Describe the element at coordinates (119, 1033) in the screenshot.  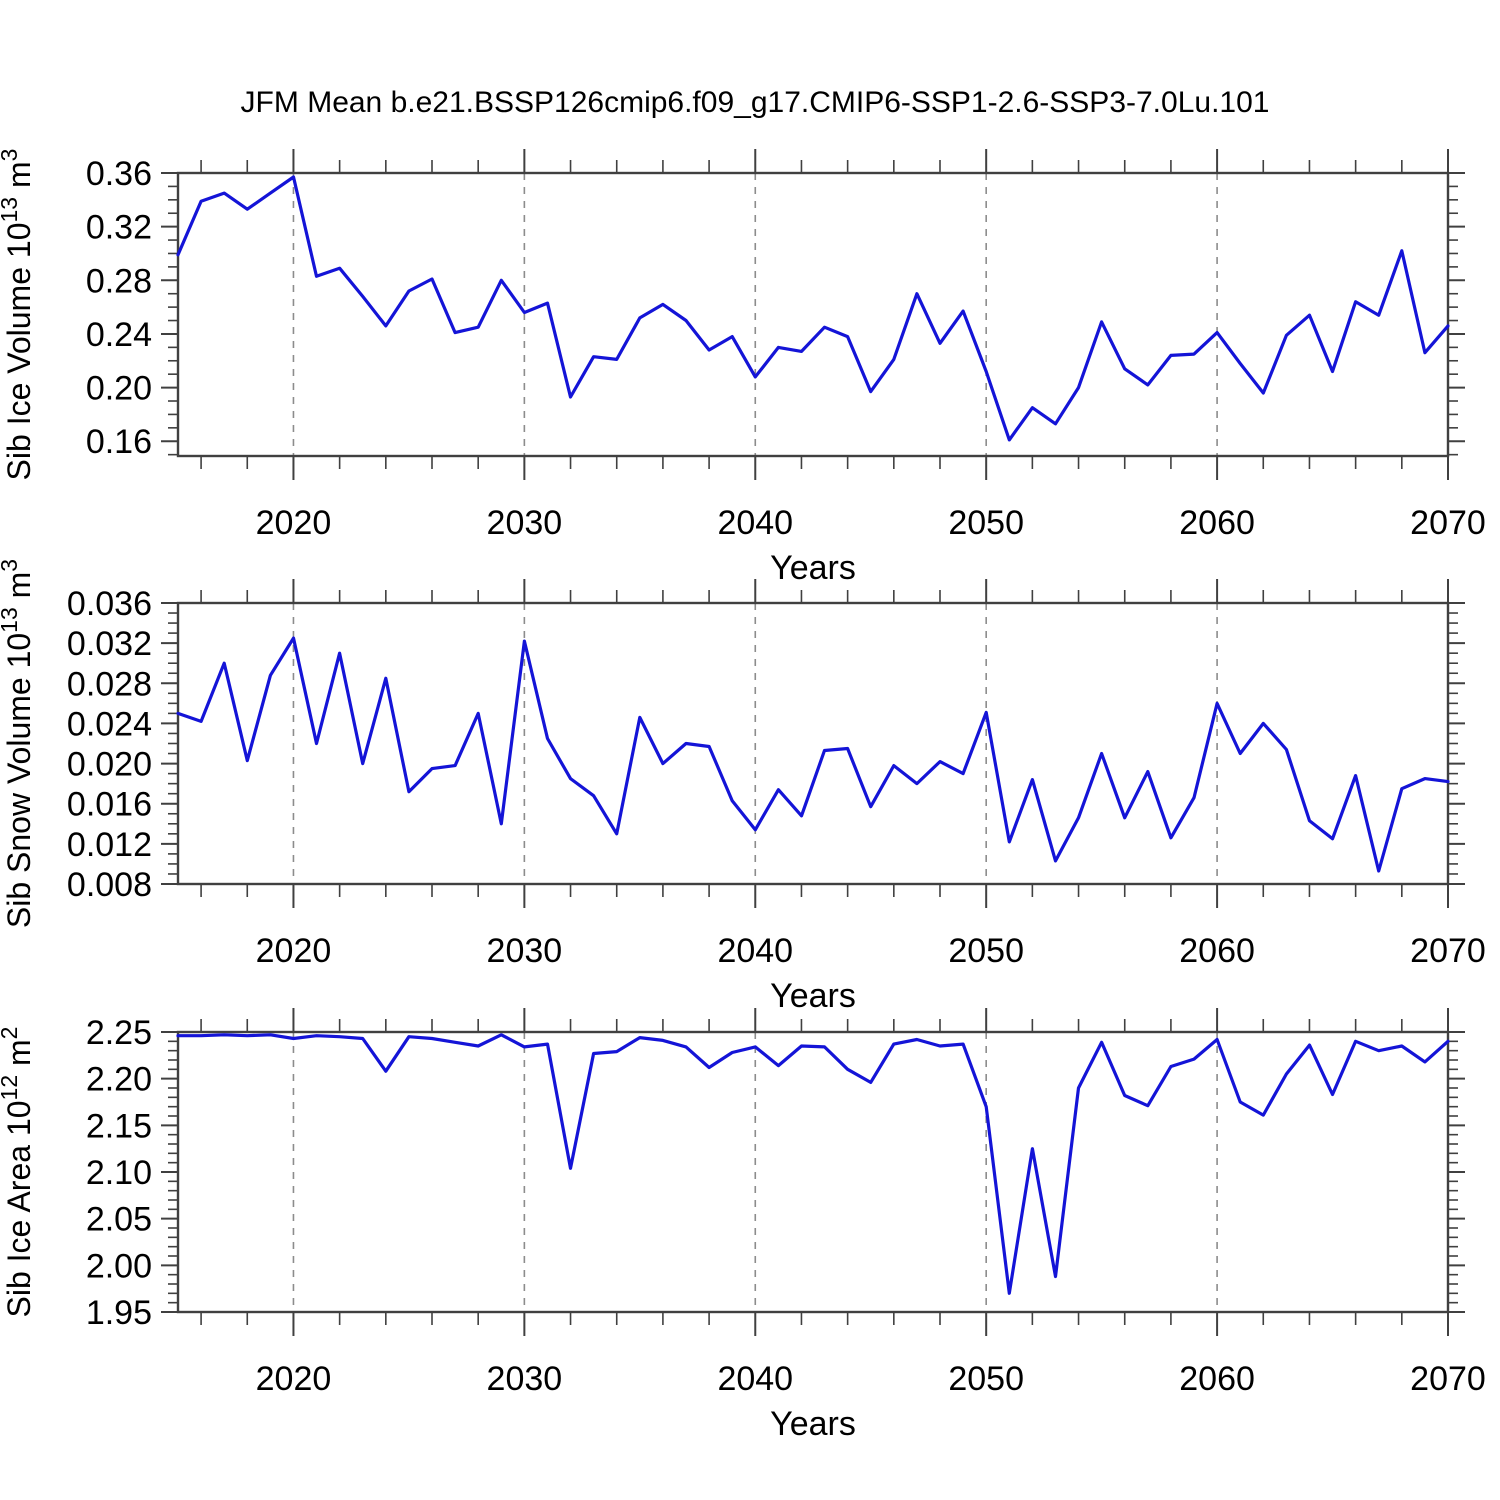
I see `y-tick-label: 2.25` at that location.